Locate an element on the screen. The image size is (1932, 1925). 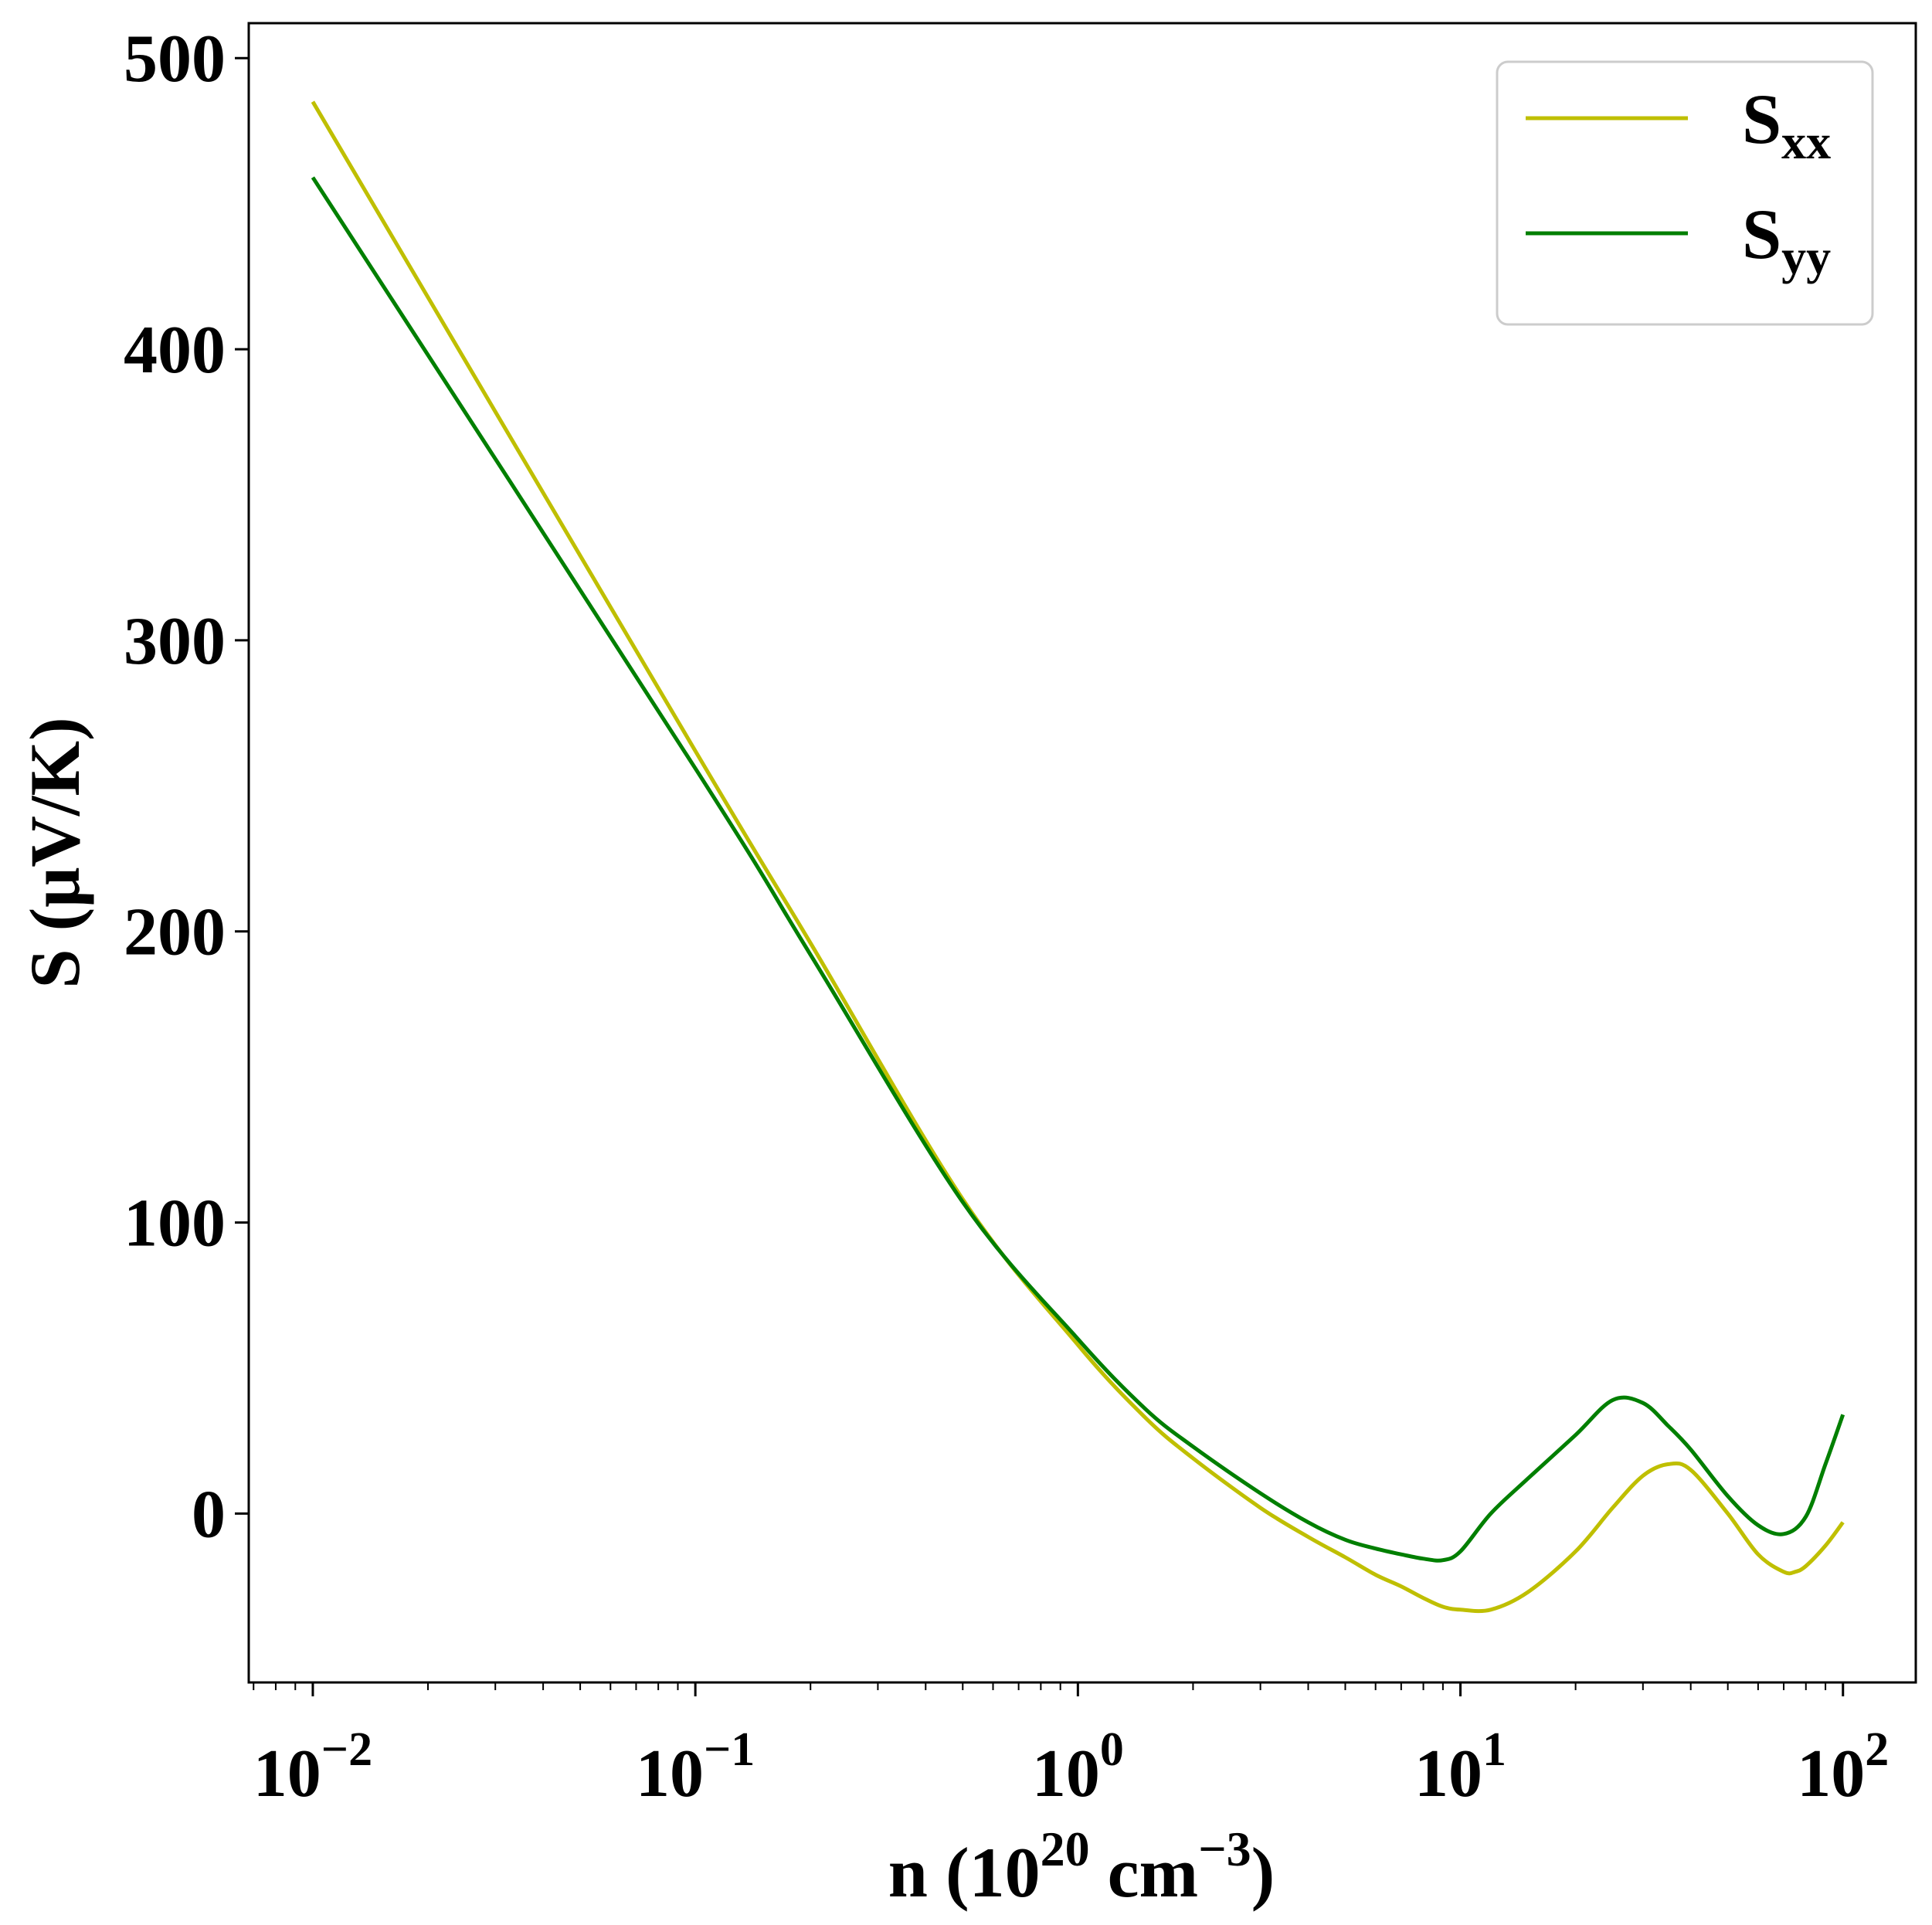
x-ticks-layer: 10⁻² 10⁻¹ 10⁰ 10¹ 10² is located at coordinates (1071, 1746).